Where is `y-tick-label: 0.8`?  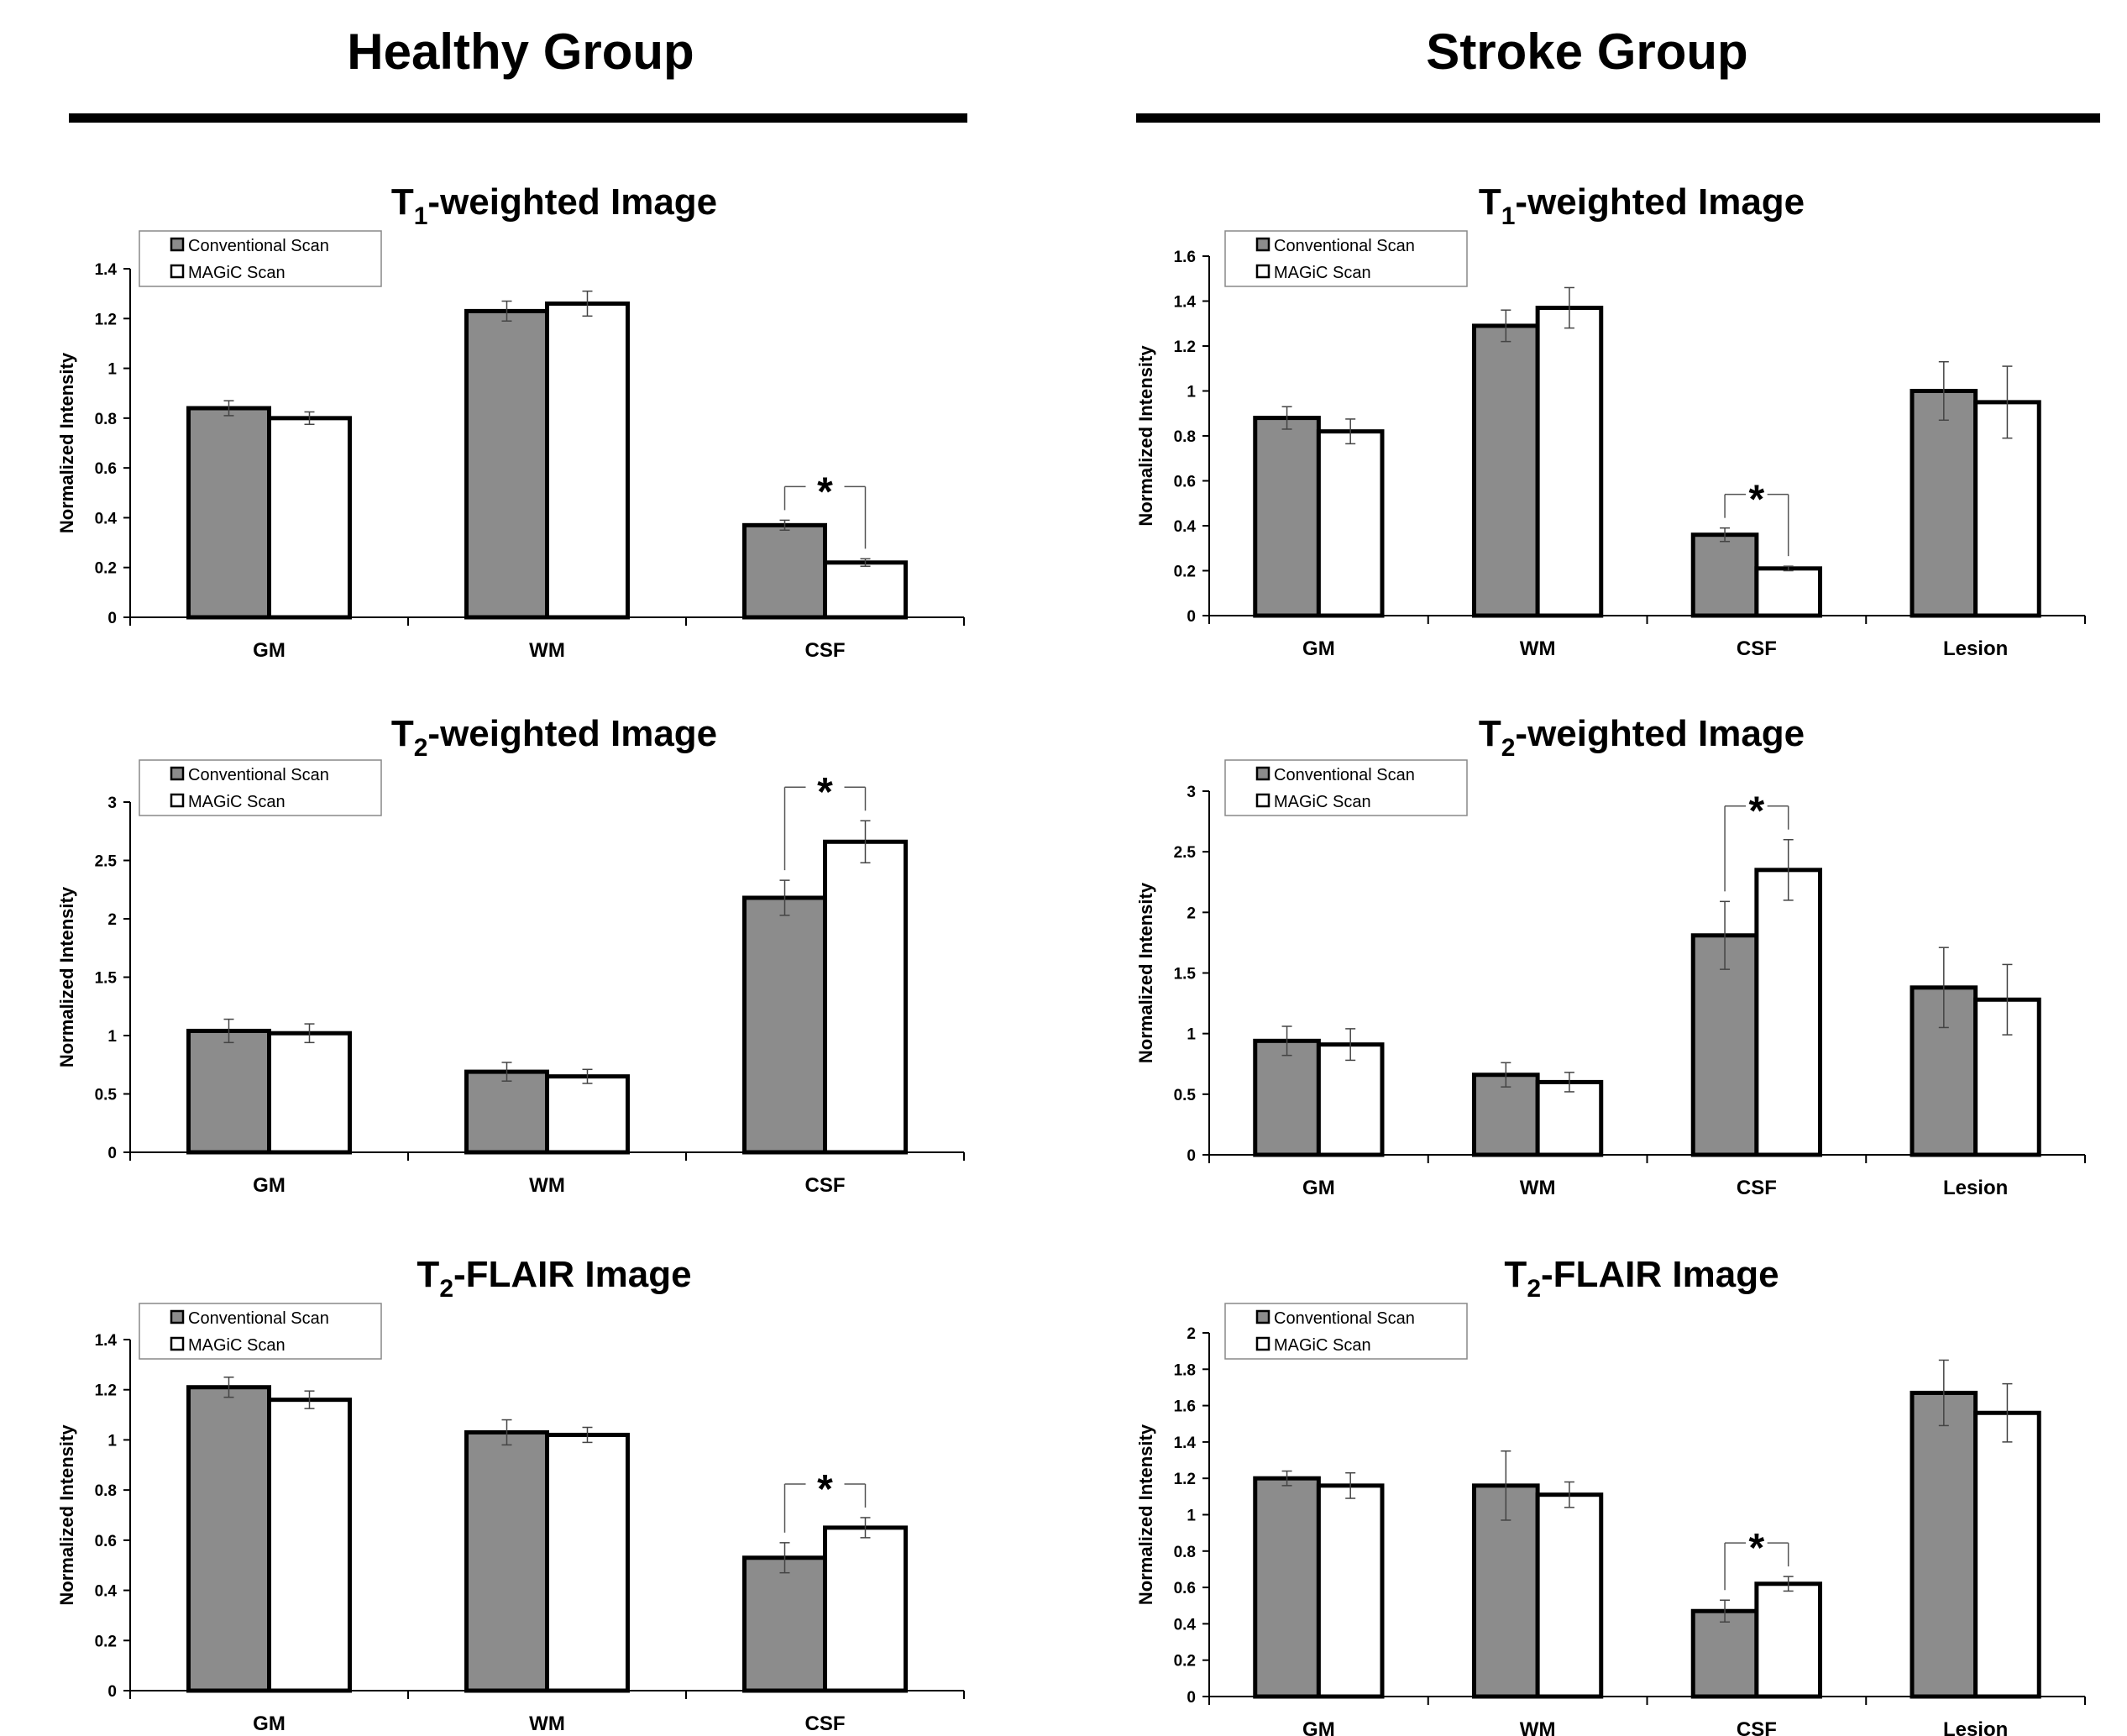
y-tick-label: 0.8 is located at coordinates (106, 1491).